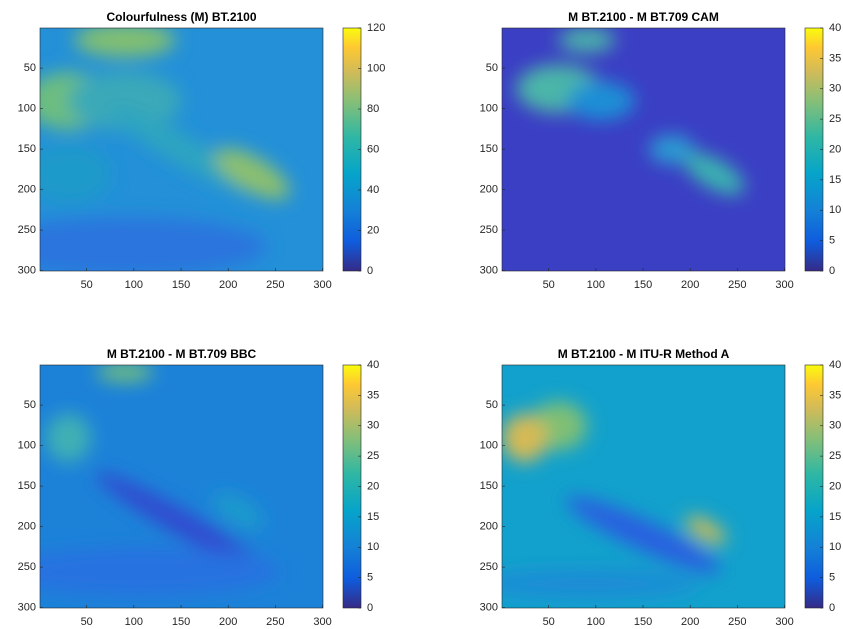 The height and width of the screenshot is (629, 843). I want to click on chart-title: M BT.2100 - M ITU-R Method A, so click(644, 354).